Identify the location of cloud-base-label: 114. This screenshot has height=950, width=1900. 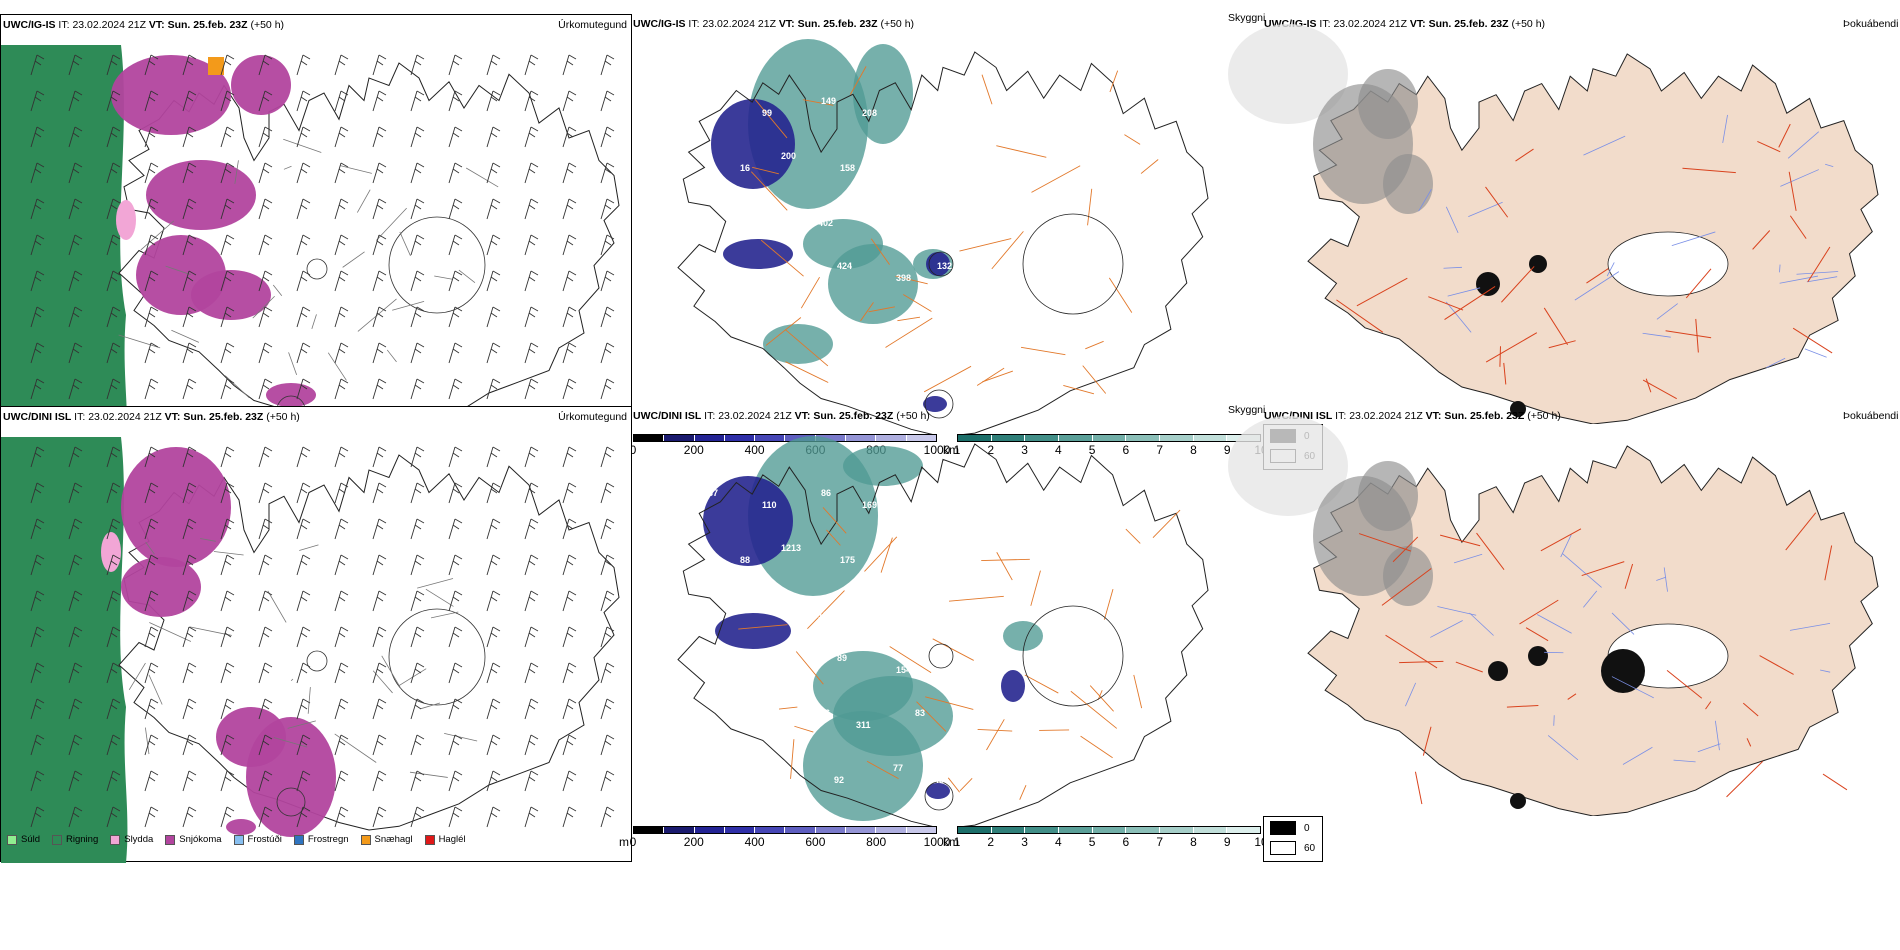
(947, 168).